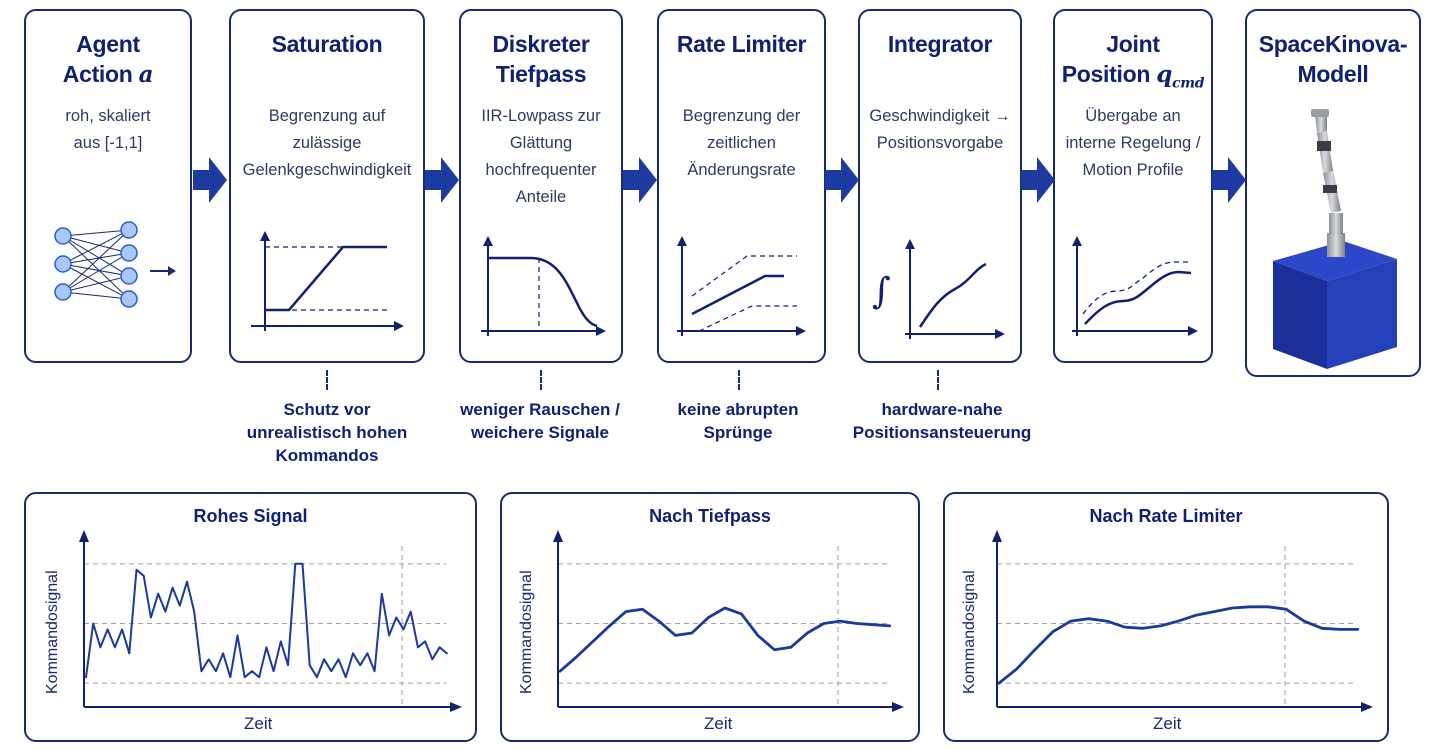  What do you see at coordinates (710, 516) in the screenshot?
I see `chart-title: Nach Tiefpass` at bounding box center [710, 516].